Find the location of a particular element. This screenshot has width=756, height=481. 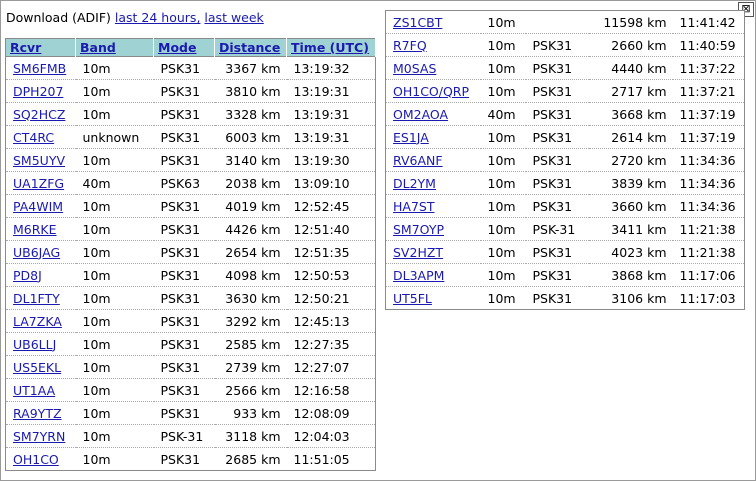

receiver-cell: DL1FTY is located at coordinates (40, 298).